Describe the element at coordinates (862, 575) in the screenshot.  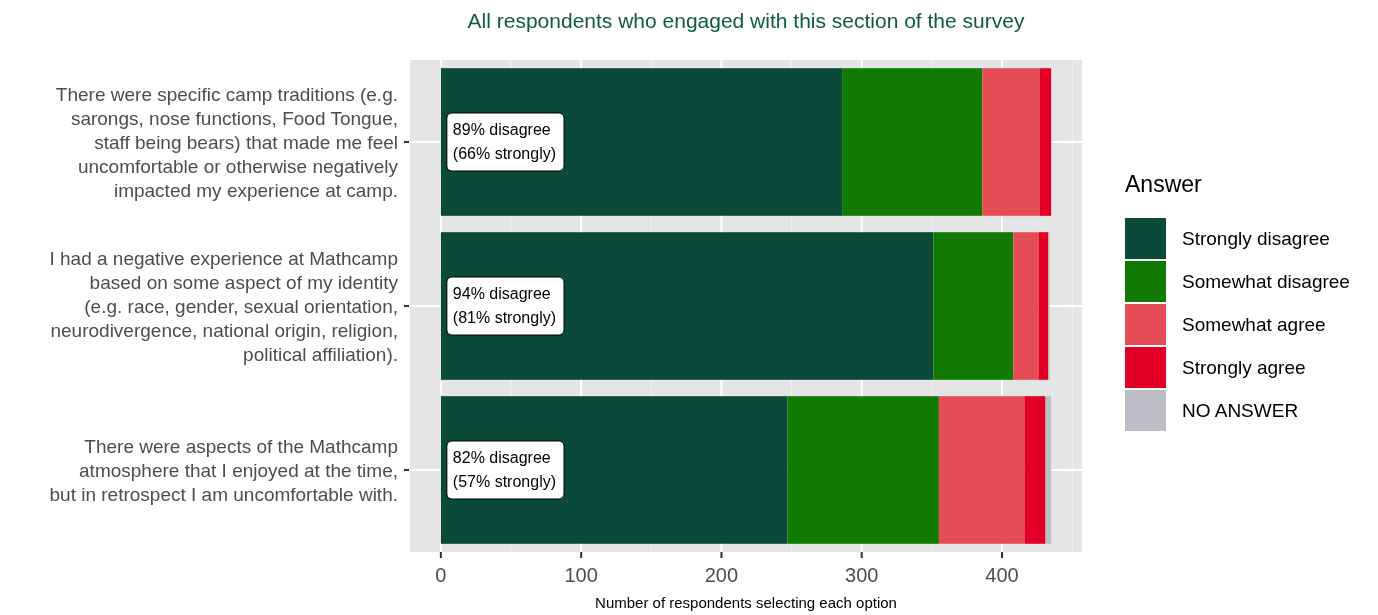
I see `x-tick-label: 300` at that location.